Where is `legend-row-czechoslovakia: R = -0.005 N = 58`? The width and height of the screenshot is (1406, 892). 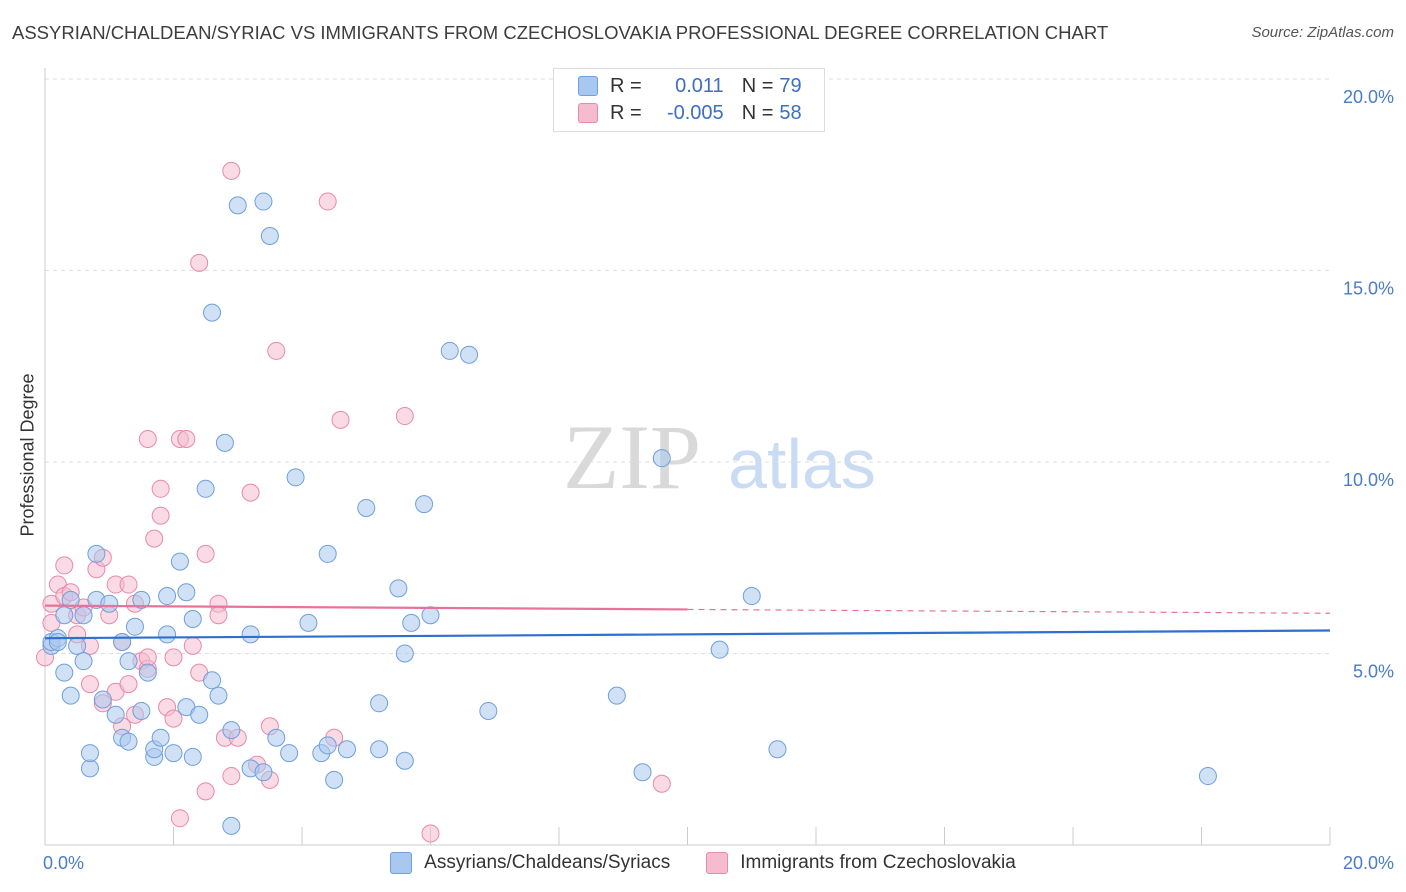 legend-row-czechoslovakia: R = -0.005 N = 58 is located at coordinates (690, 113).